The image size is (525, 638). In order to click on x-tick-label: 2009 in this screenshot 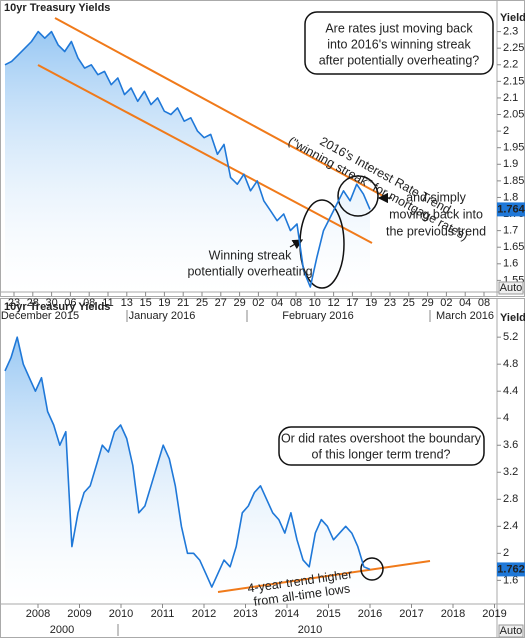, I will do `click(79, 614)`.